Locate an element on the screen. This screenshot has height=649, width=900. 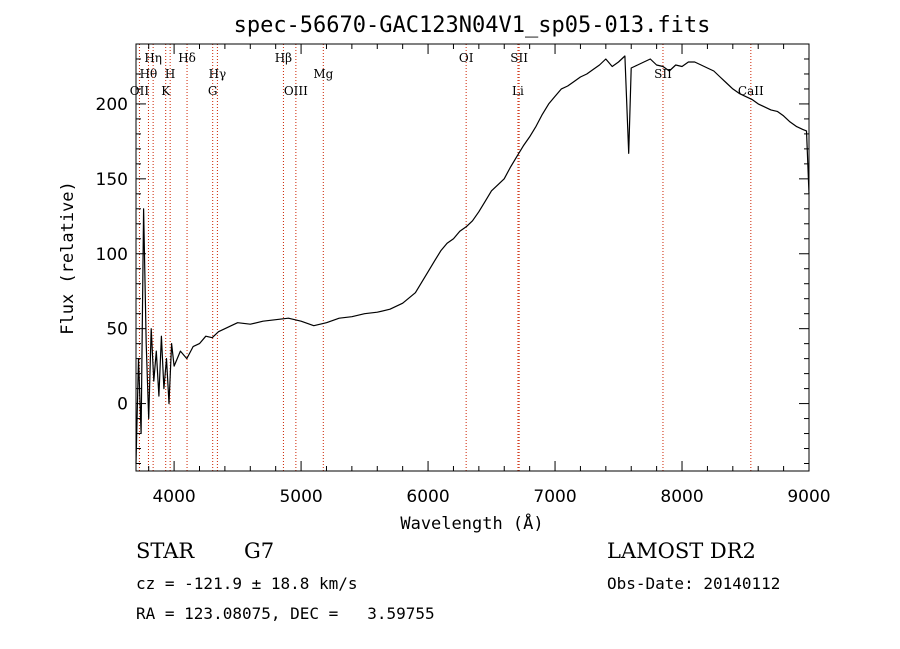
y-tick-label: 150 is located at coordinates (112, 180).